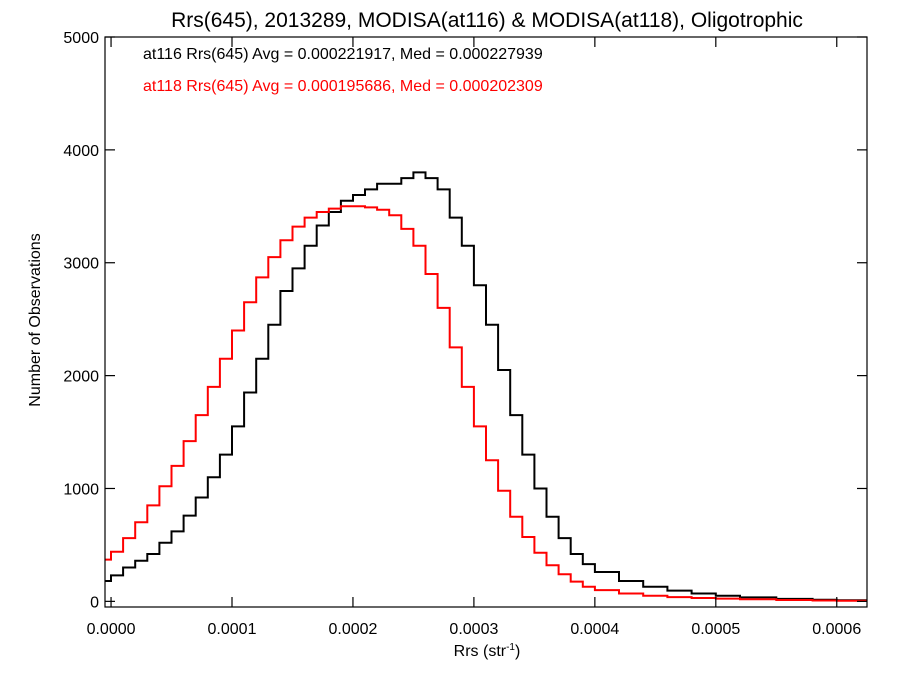  What do you see at coordinates (35, 319) in the screenshot?
I see `y-axis-label: Number of Observations` at bounding box center [35, 319].